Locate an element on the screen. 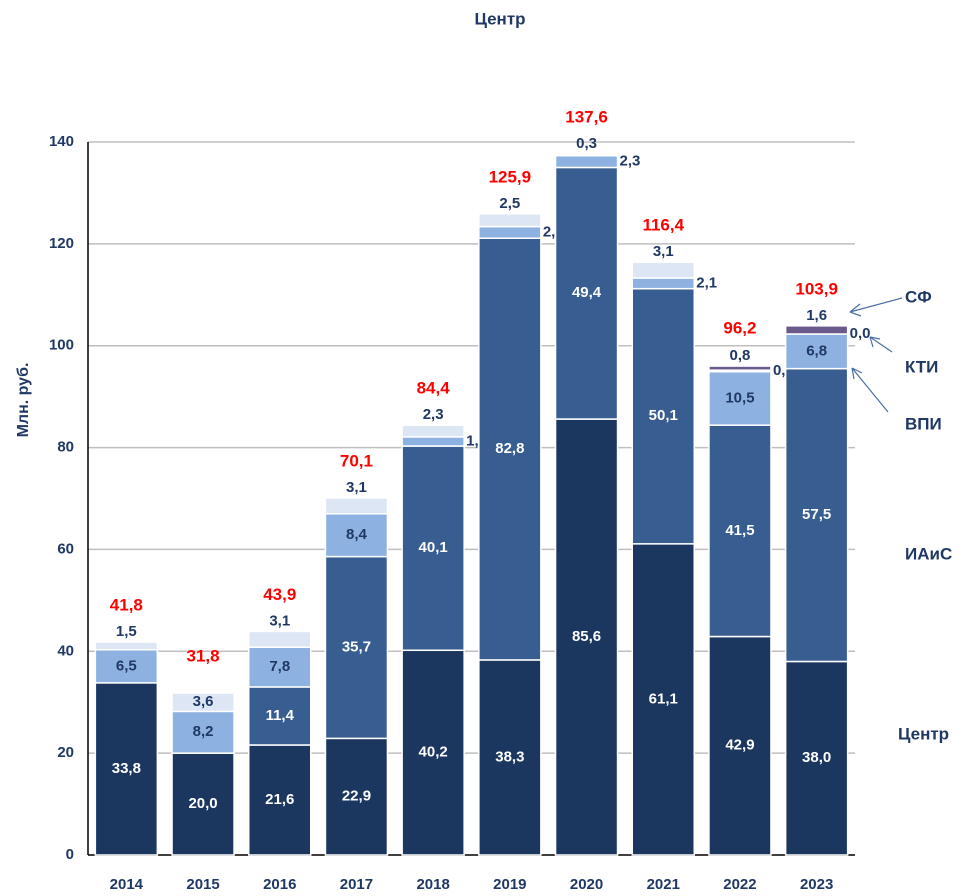 The height and width of the screenshot is (896, 962). data-label: 40,1 is located at coordinates (433, 547).